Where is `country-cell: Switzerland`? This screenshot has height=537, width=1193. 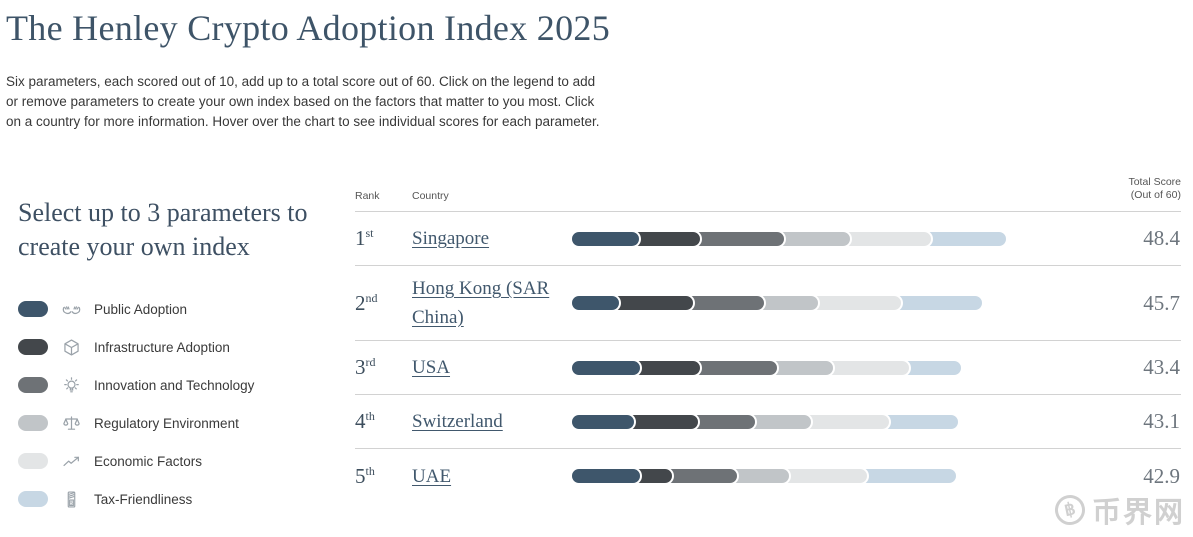 country-cell: Switzerland is located at coordinates (491, 421).